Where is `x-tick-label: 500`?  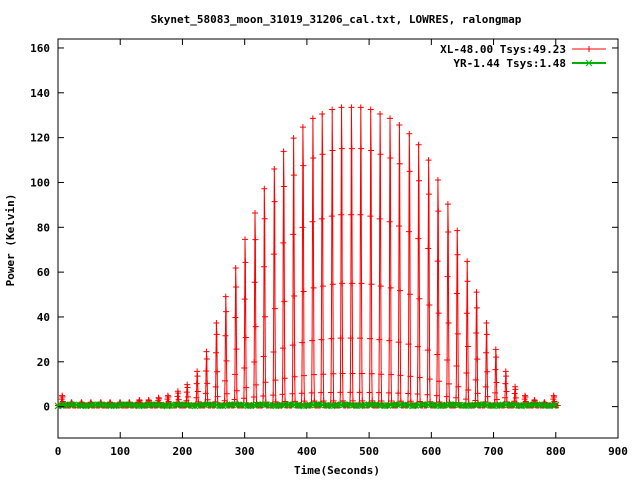
x-tick-label: 500 is located at coordinates (369, 451).